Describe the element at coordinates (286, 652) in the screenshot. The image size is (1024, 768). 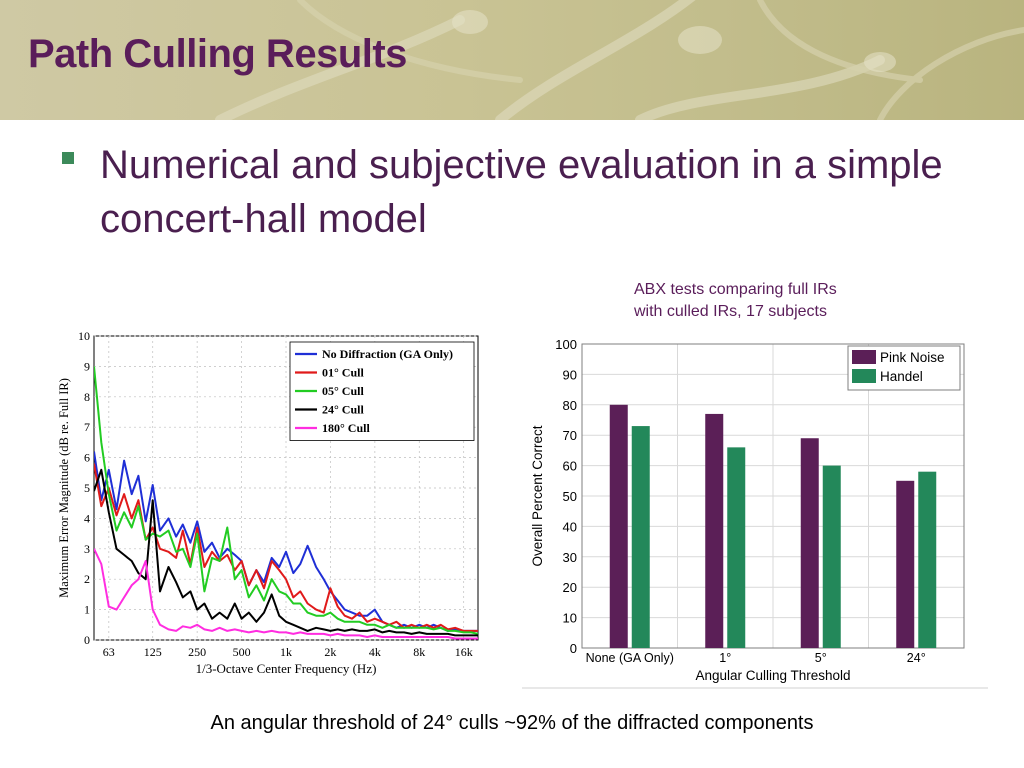
I see `x-tick-label: 1k` at that location.